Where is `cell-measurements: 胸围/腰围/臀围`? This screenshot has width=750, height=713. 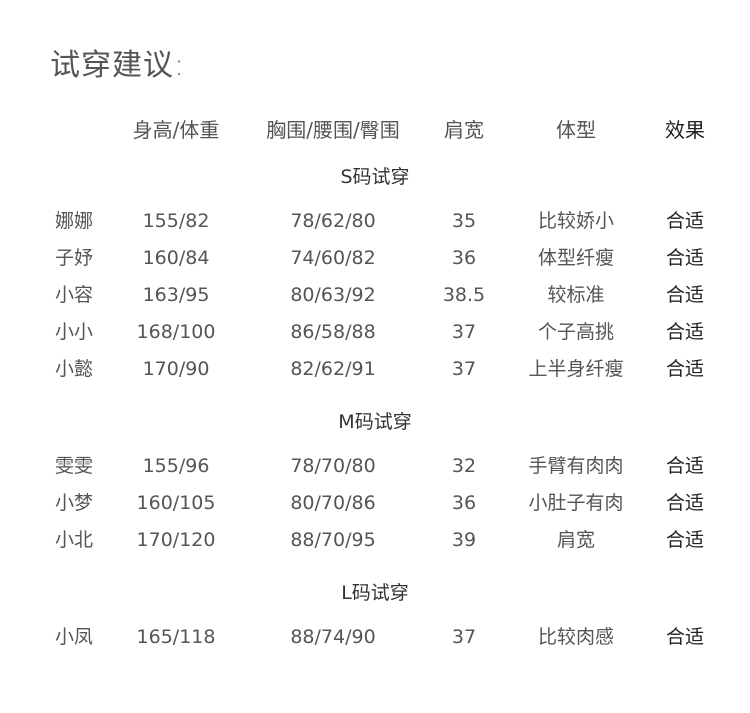 cell-measurements: 胸围/腰围/臀围 is located at coordinates (333, 130).